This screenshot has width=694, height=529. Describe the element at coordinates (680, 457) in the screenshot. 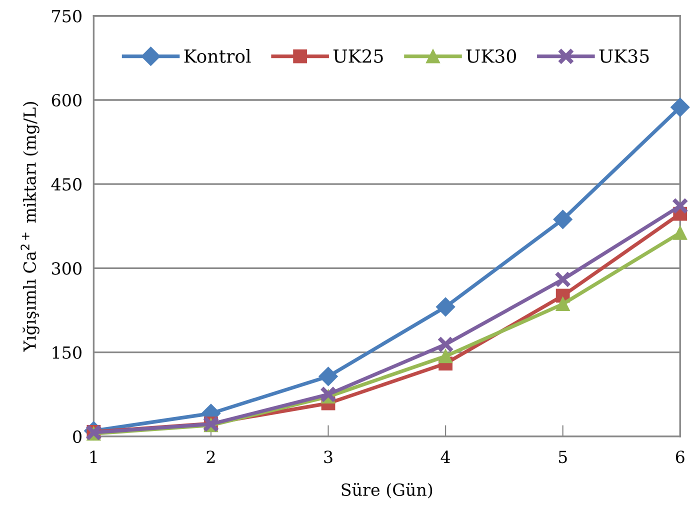

I see `x-tick-label: 6` at that location.